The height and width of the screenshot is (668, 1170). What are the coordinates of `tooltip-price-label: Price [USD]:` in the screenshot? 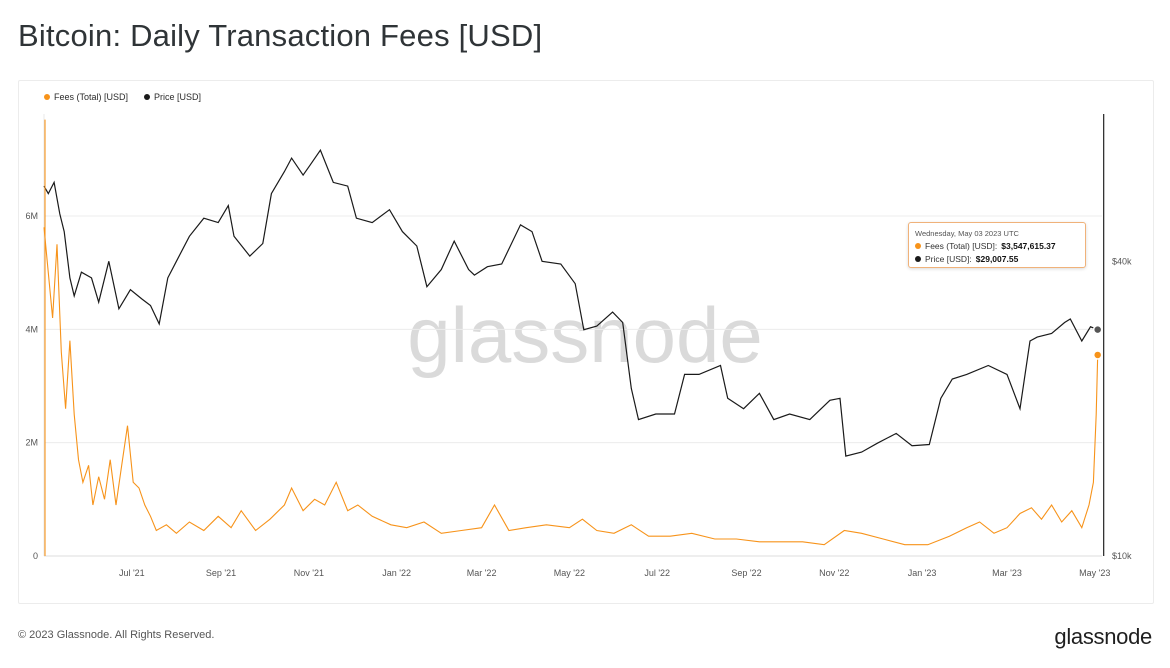 It's located at (948, 259).